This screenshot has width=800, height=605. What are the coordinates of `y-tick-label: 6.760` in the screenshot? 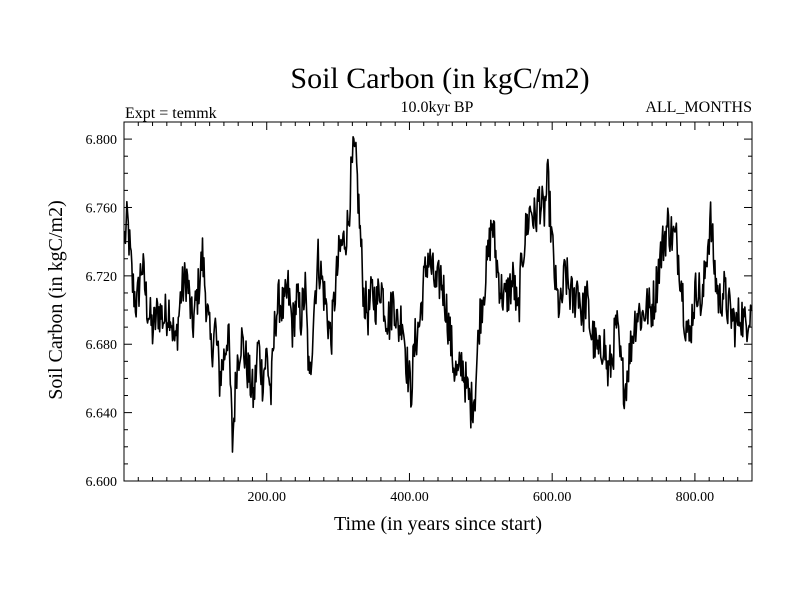 It's located at (102, 208).